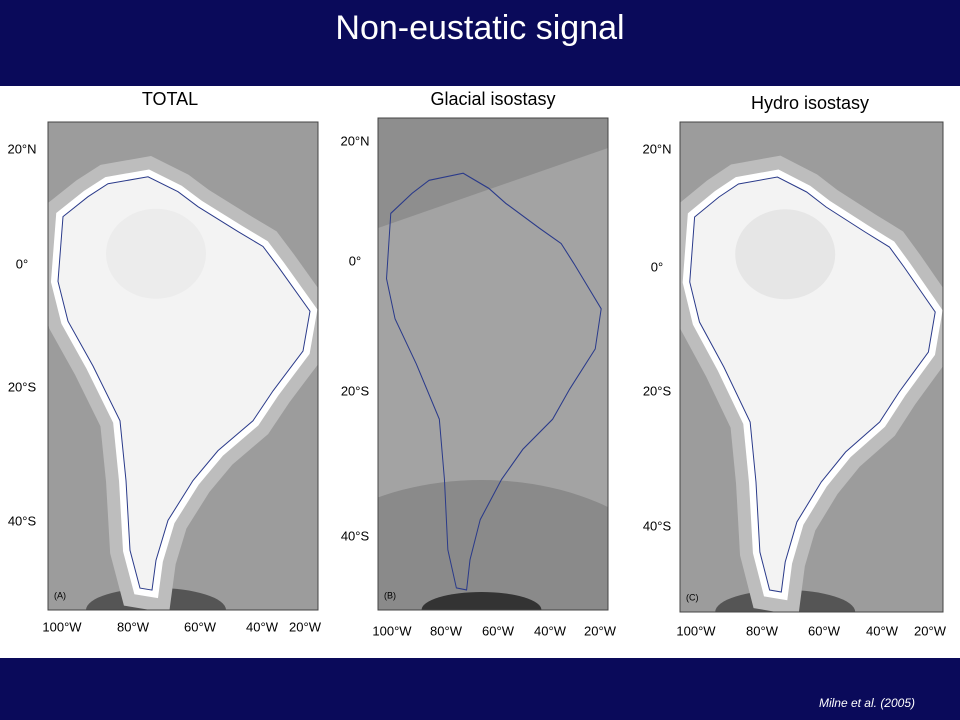  I want to click on contour-dark, so click(481, 601).